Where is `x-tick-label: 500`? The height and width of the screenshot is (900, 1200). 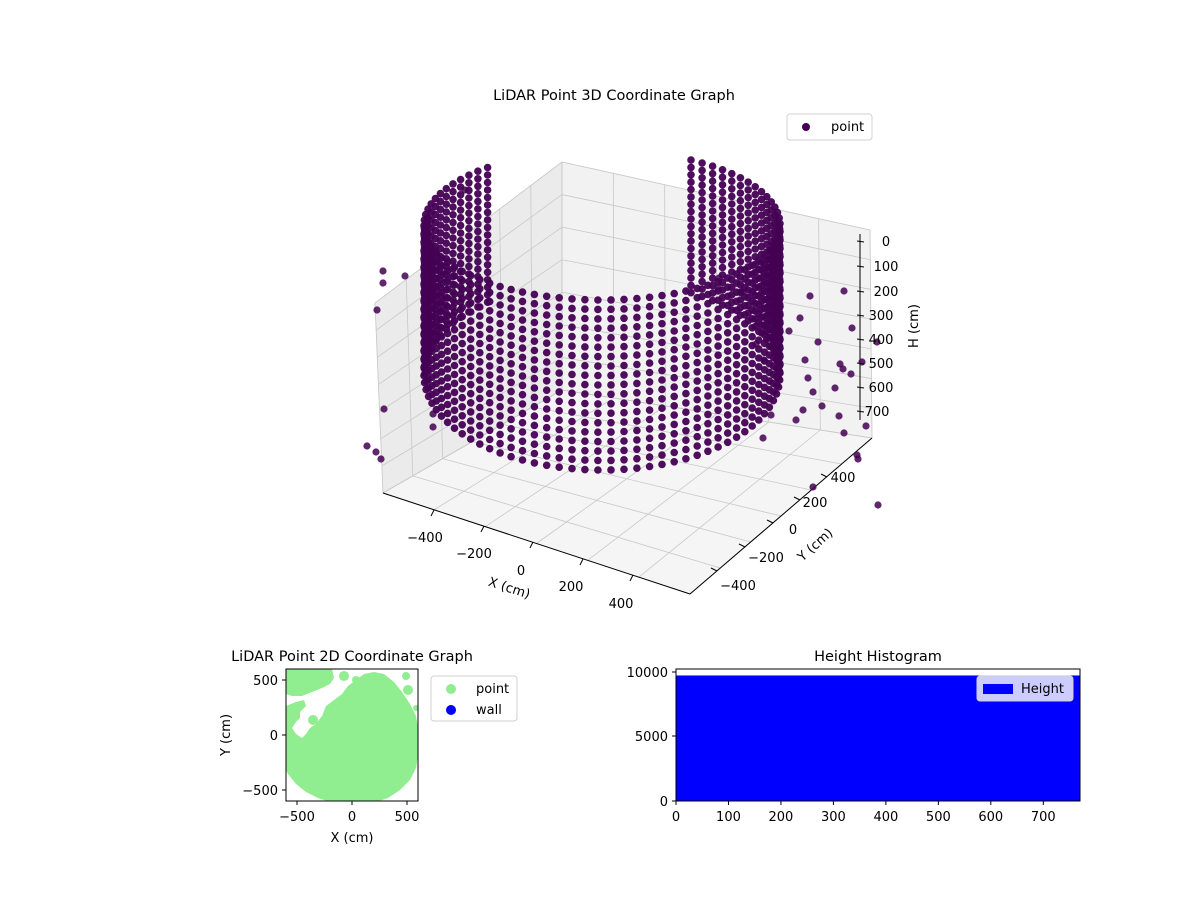 x-tick-label: 500 is located at coordinates (407, 817).